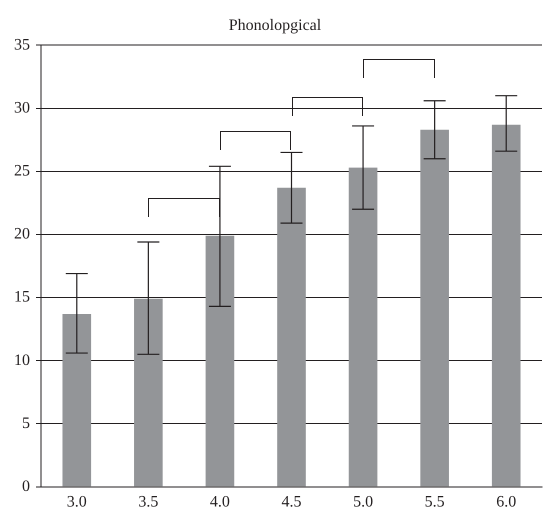 This screenshot has width=552, height=526. Describe the element at coordinates (22, 297) in the screenshot. I see `y-tick-label: 15` at that location.